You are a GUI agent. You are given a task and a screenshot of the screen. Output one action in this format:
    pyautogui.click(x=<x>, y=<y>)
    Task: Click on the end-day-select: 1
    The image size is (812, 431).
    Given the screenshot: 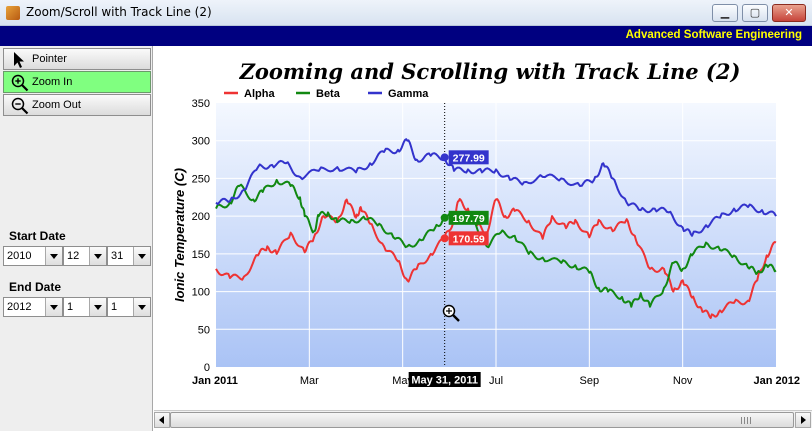 What is the action you would take?
    pyautogui.click(x=129, y=307)
    